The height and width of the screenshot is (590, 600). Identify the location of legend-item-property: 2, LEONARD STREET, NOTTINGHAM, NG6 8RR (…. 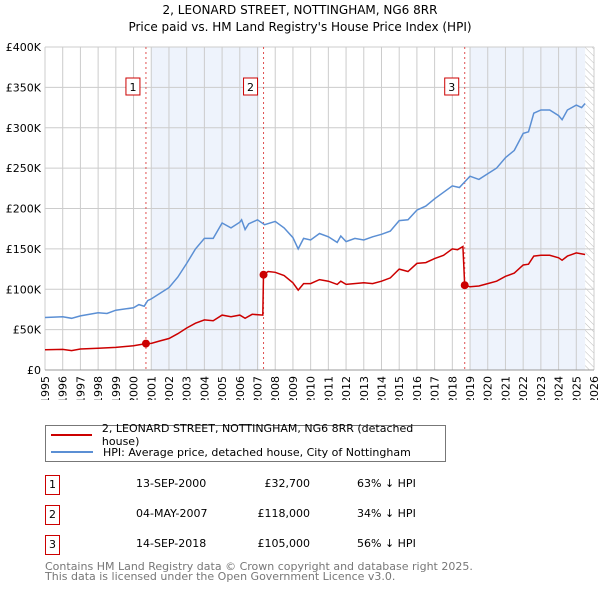
(245, 435).